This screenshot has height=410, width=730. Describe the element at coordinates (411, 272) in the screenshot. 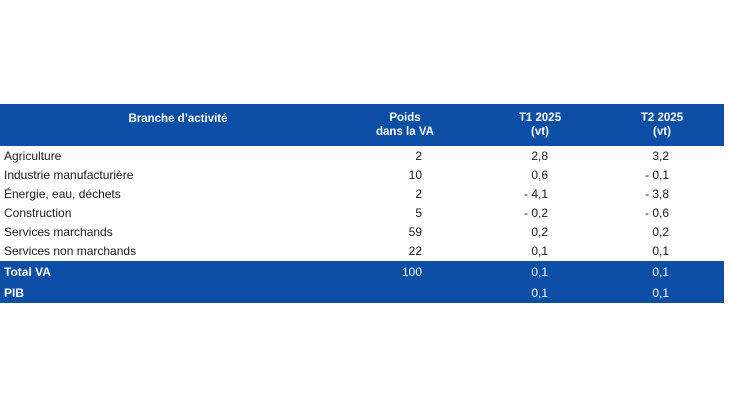

I see `total-cell: 100` at that location.